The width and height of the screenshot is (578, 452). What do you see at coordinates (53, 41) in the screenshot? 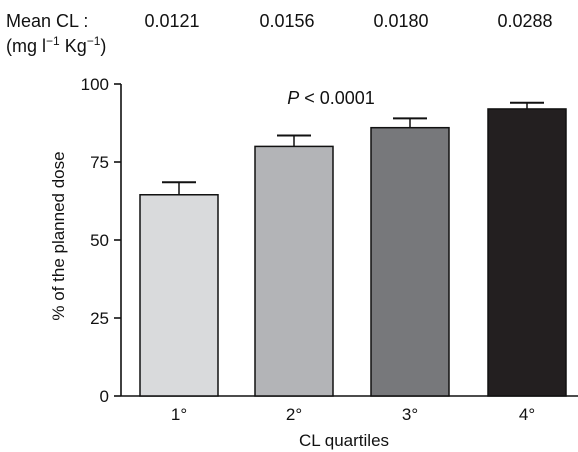
I see `units-exp1: −1` at bounding box center [53, 41].